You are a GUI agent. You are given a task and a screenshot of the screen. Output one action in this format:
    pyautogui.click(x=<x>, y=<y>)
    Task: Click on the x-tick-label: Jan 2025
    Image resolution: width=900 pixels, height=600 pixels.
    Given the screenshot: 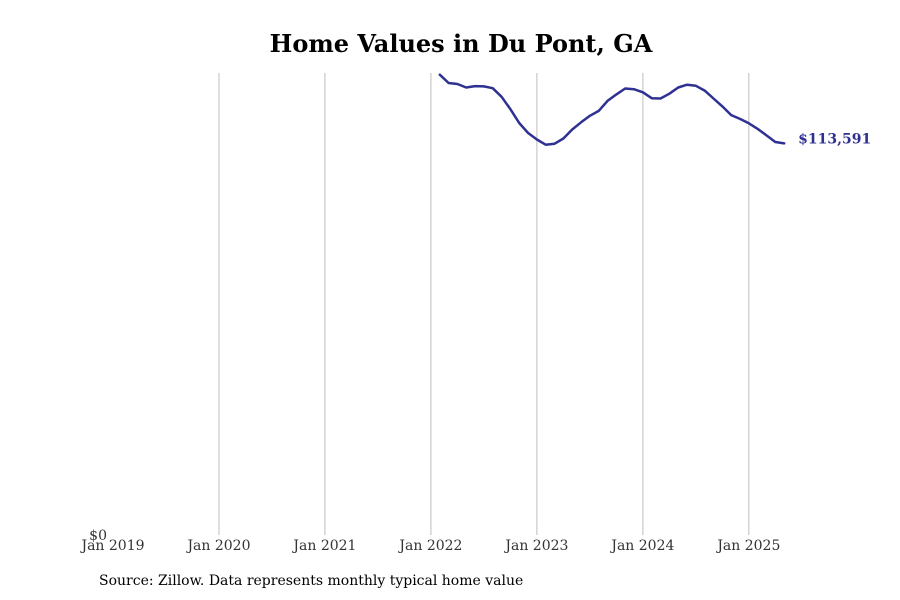 What is the action you would take?
    pyautogui.click(x=747, y=546)
    